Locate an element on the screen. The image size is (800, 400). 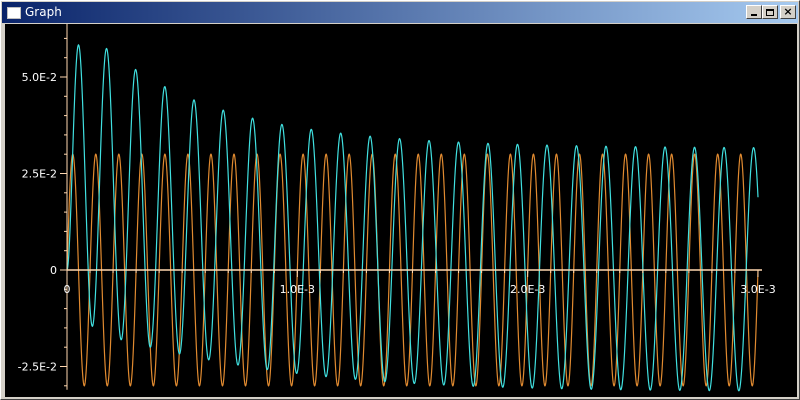
window-controls: × is located at coordinates (771, 12).